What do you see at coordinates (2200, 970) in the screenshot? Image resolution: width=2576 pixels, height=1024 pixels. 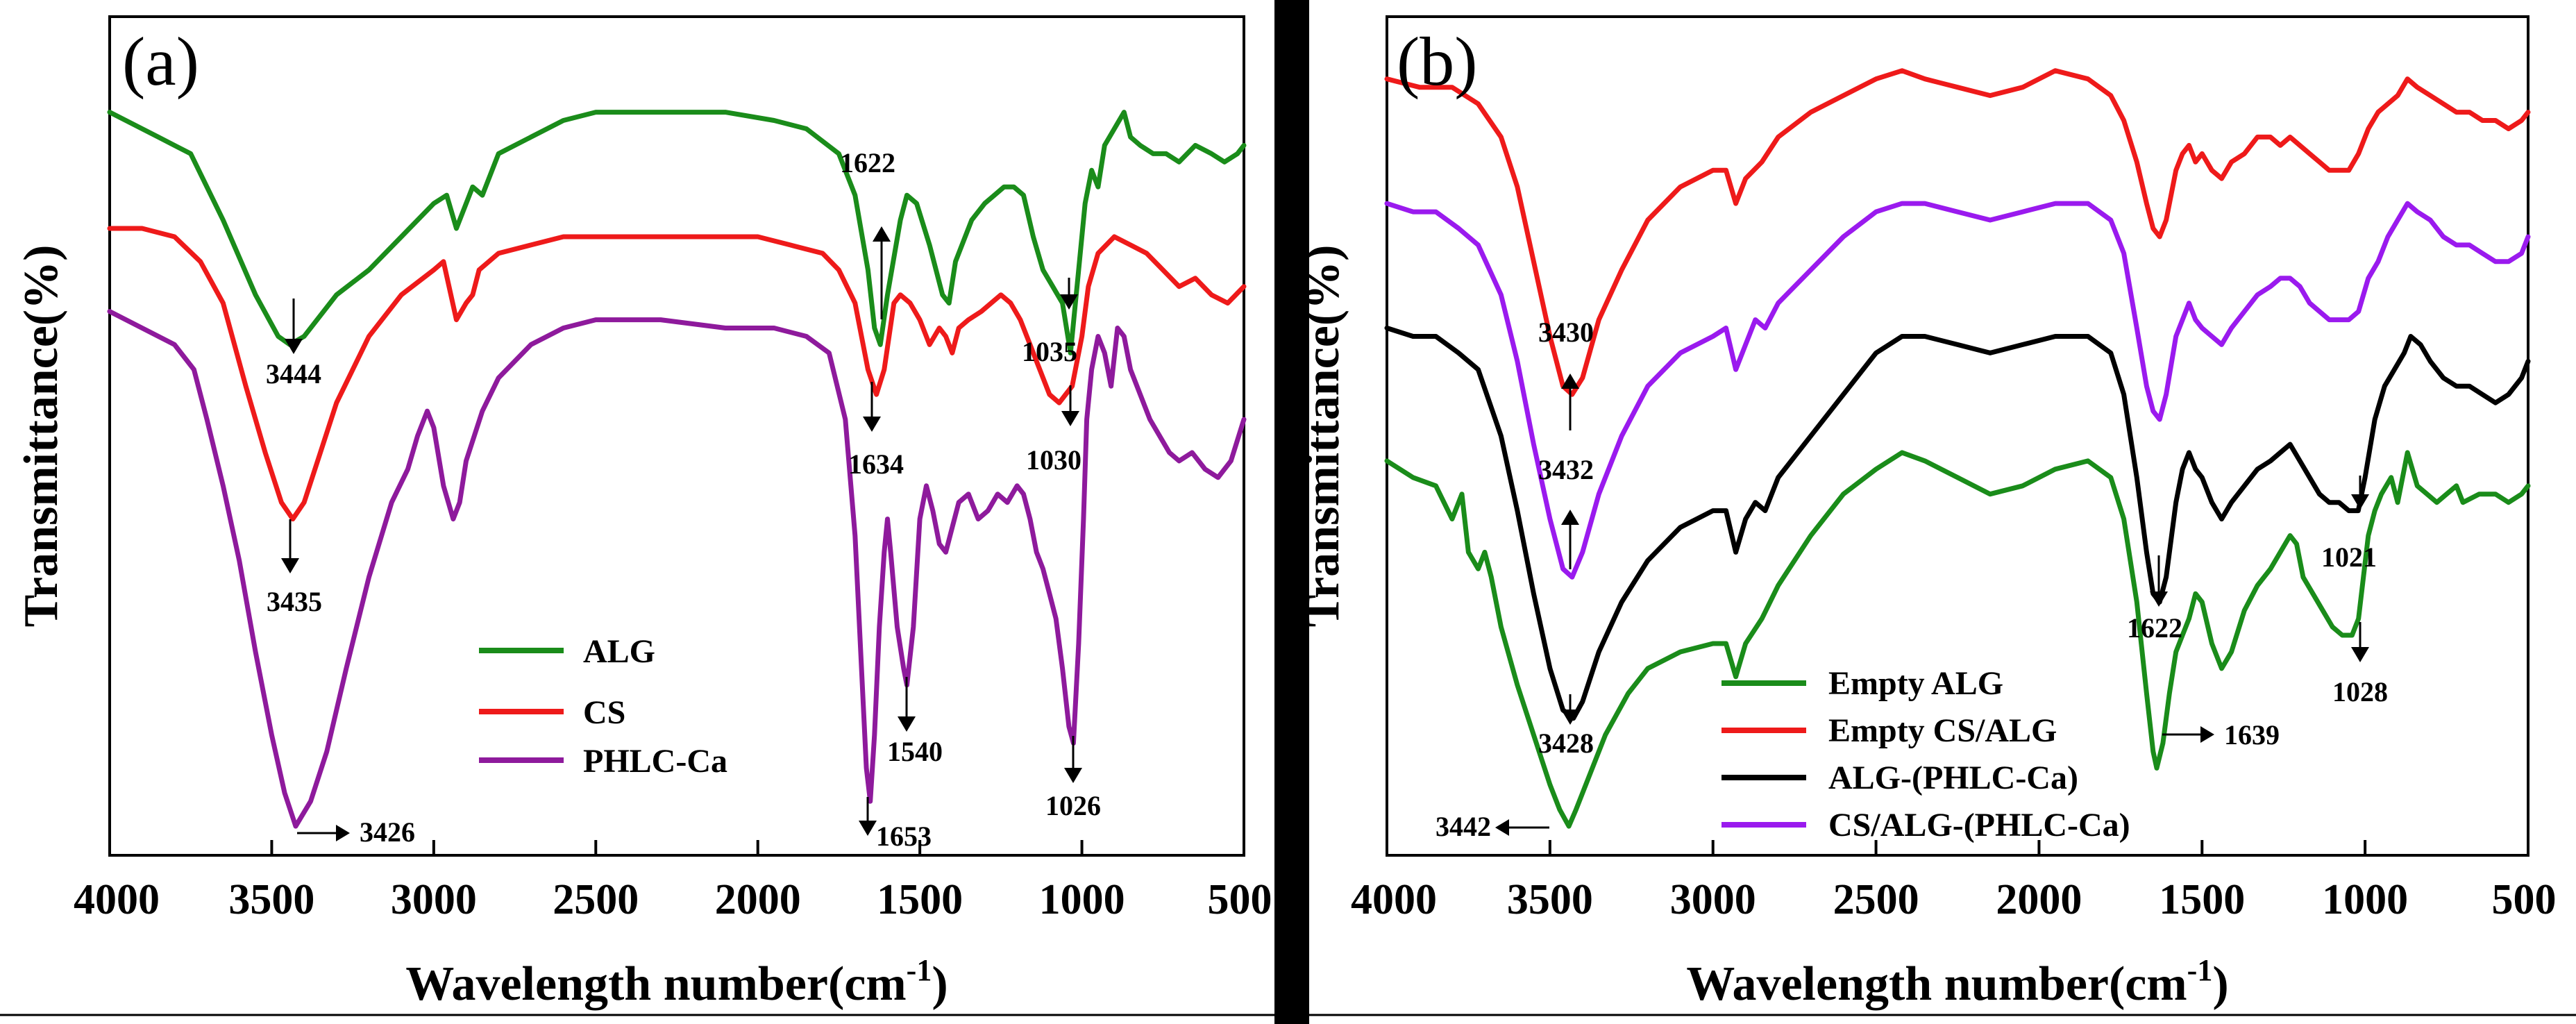 I see `panel-b-x-axis-title-superscript: -1` at bounding box center [2200, 970].